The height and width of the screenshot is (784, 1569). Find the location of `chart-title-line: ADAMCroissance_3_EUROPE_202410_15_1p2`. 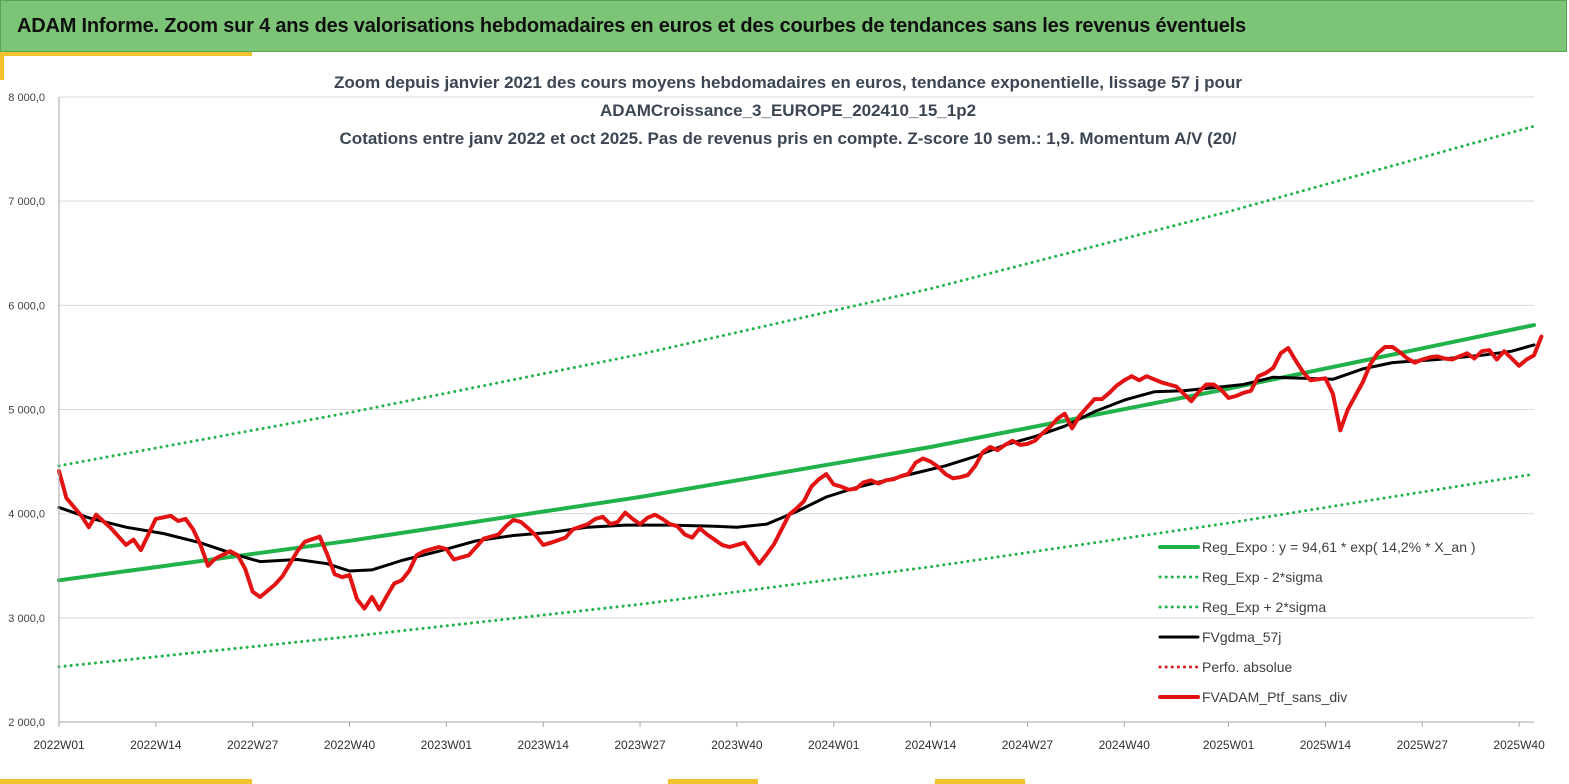

chart-title-line: ADAMCroissance_3_EUROPE_202410_15_1p2 is located at coordinates (788, 110).